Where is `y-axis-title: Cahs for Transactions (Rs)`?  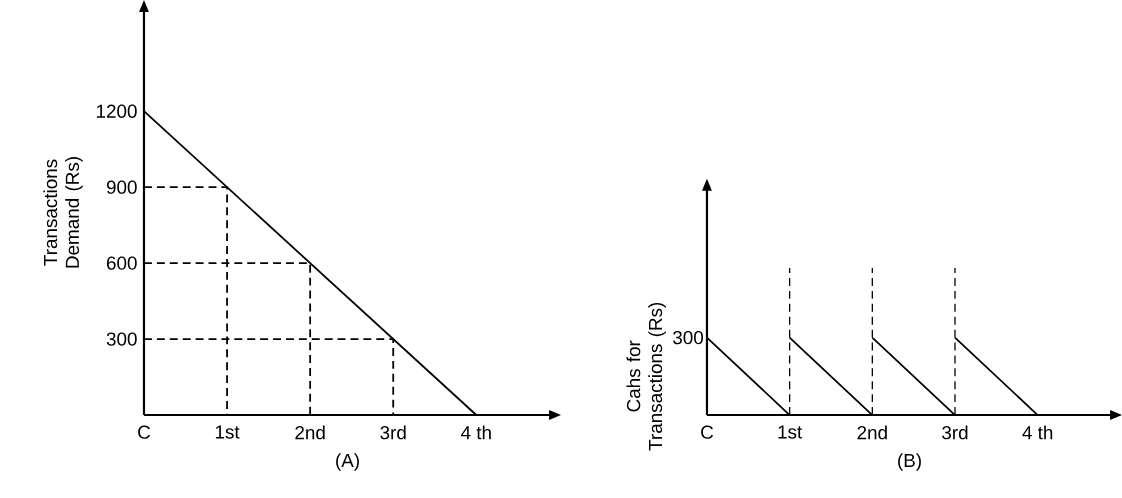 y-axis-title: Cahs for Transactions (Rs) is located at coordinates (646, 376).